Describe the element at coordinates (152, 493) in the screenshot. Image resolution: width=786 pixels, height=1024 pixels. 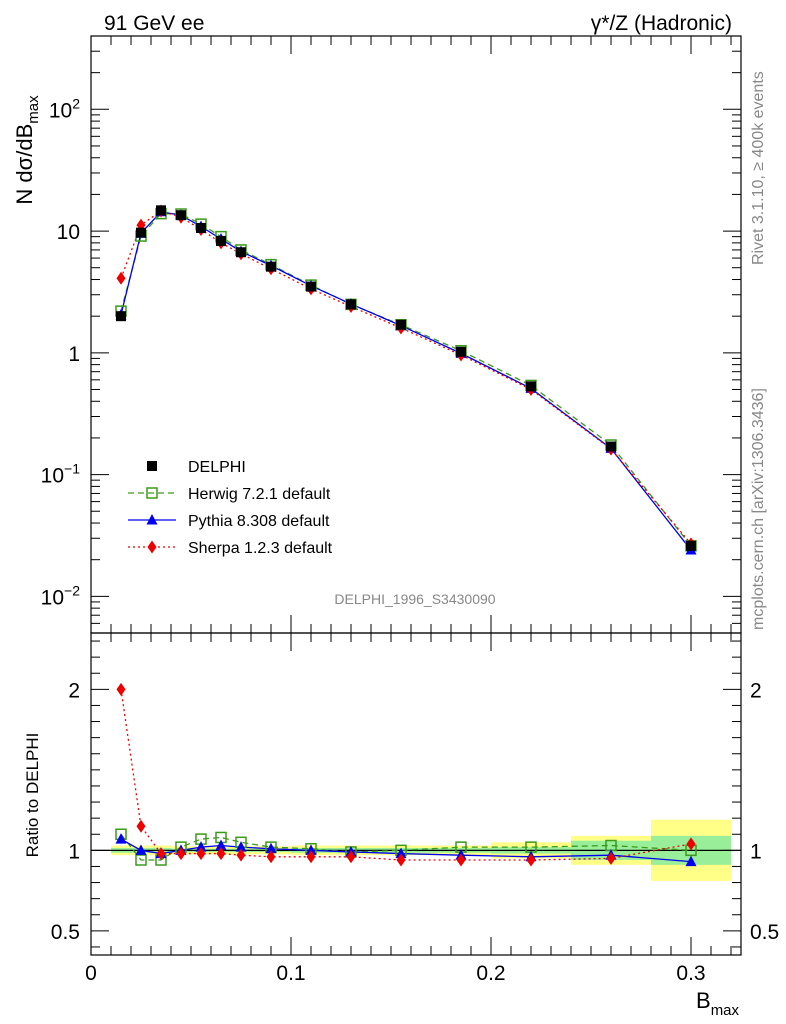
I see `legend-marker-herwig` at that location.